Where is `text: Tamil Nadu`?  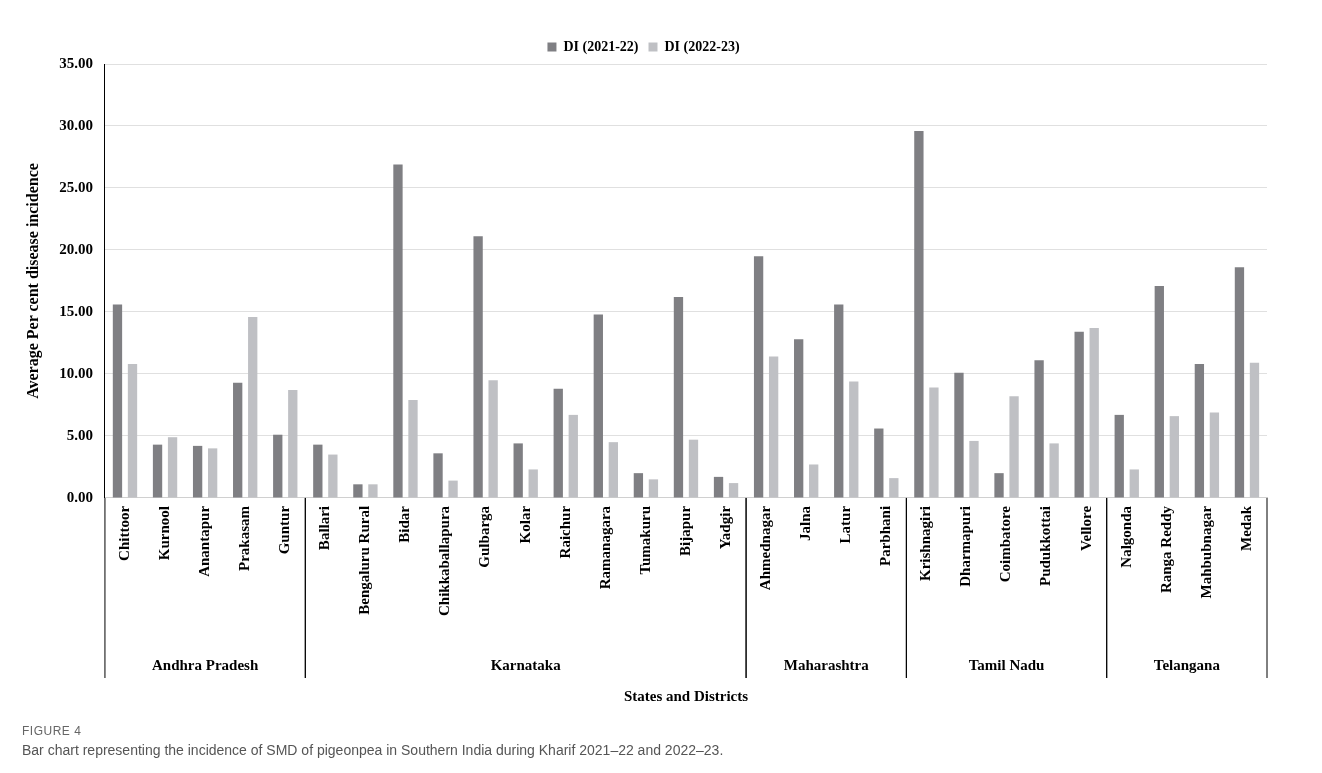 text: Tamil Nadu is located at coordinates (1006, 664).